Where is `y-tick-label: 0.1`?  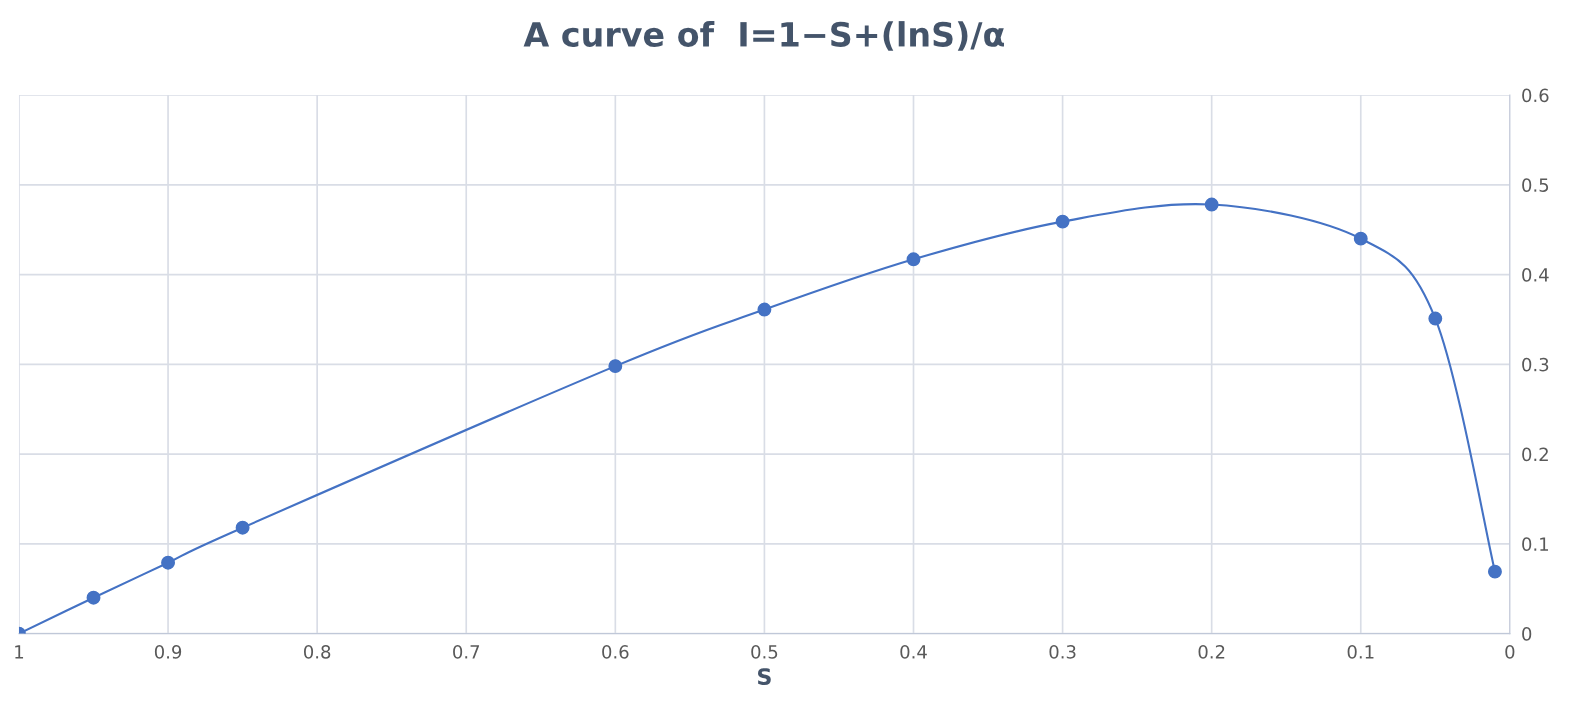
y-tick-label: 0.1 is located at coordinates (1535, 544).